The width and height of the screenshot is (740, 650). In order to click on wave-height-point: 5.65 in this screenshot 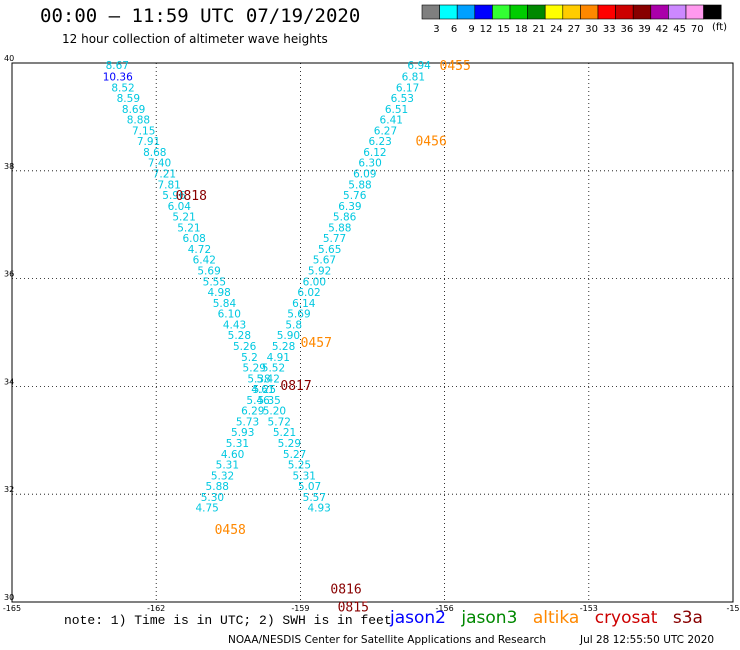, I will do `click(329, 250)`.